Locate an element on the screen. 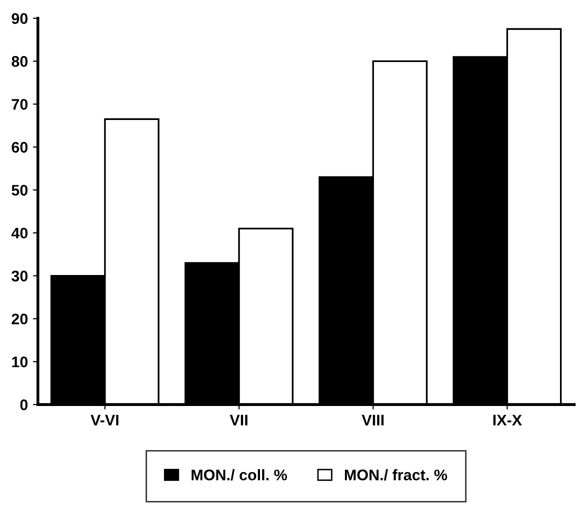 The height and width of the screenshot is (522, 583). y-tick-label: 70 is located at coordinates (20, 104).